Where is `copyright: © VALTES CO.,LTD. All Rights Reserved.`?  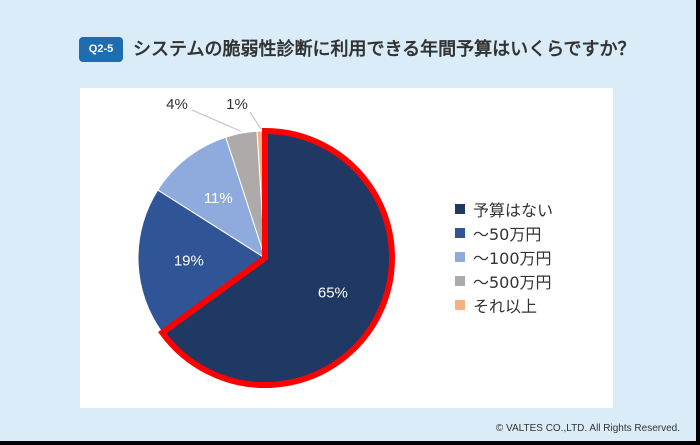 copyright: © VALTES CO.,LTD. All Rights Reserved. is located at coordinates (587, 428).